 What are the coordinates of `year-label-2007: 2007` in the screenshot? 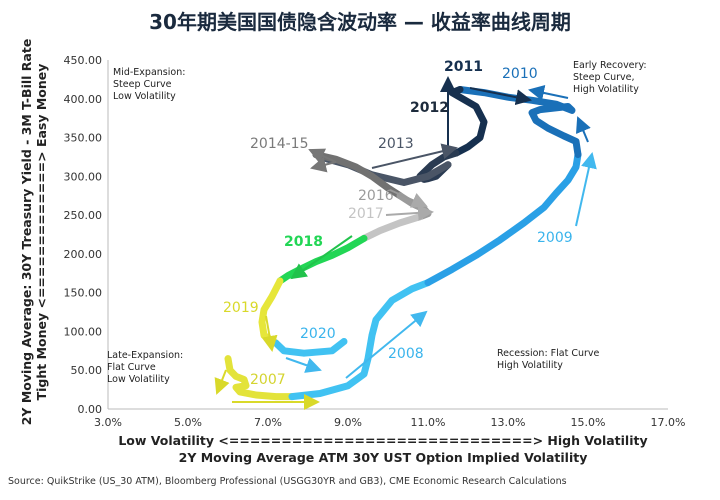 It's located at (268, 380).